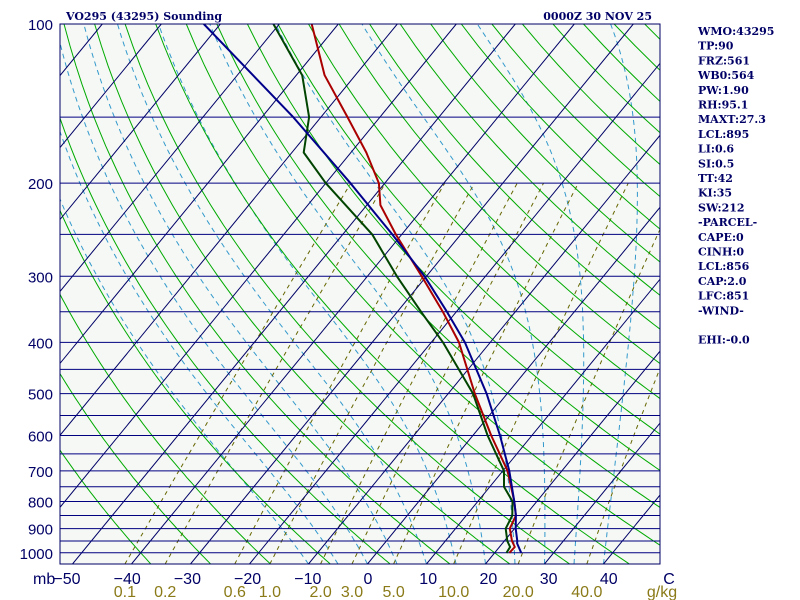  What do you see at coordinates (727, 222) in the screenshot?
I see `index-value: -PARCEL-` at bounding box center [727, 222].